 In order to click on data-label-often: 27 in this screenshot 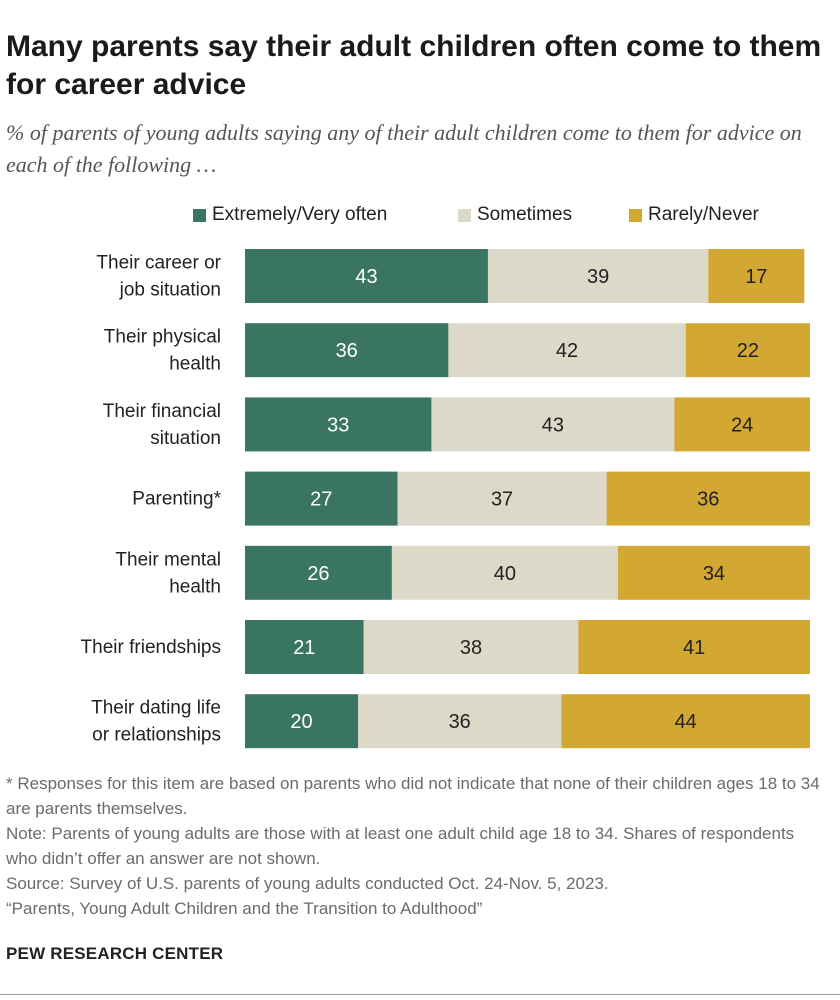, I will do `click(321, 500)`.